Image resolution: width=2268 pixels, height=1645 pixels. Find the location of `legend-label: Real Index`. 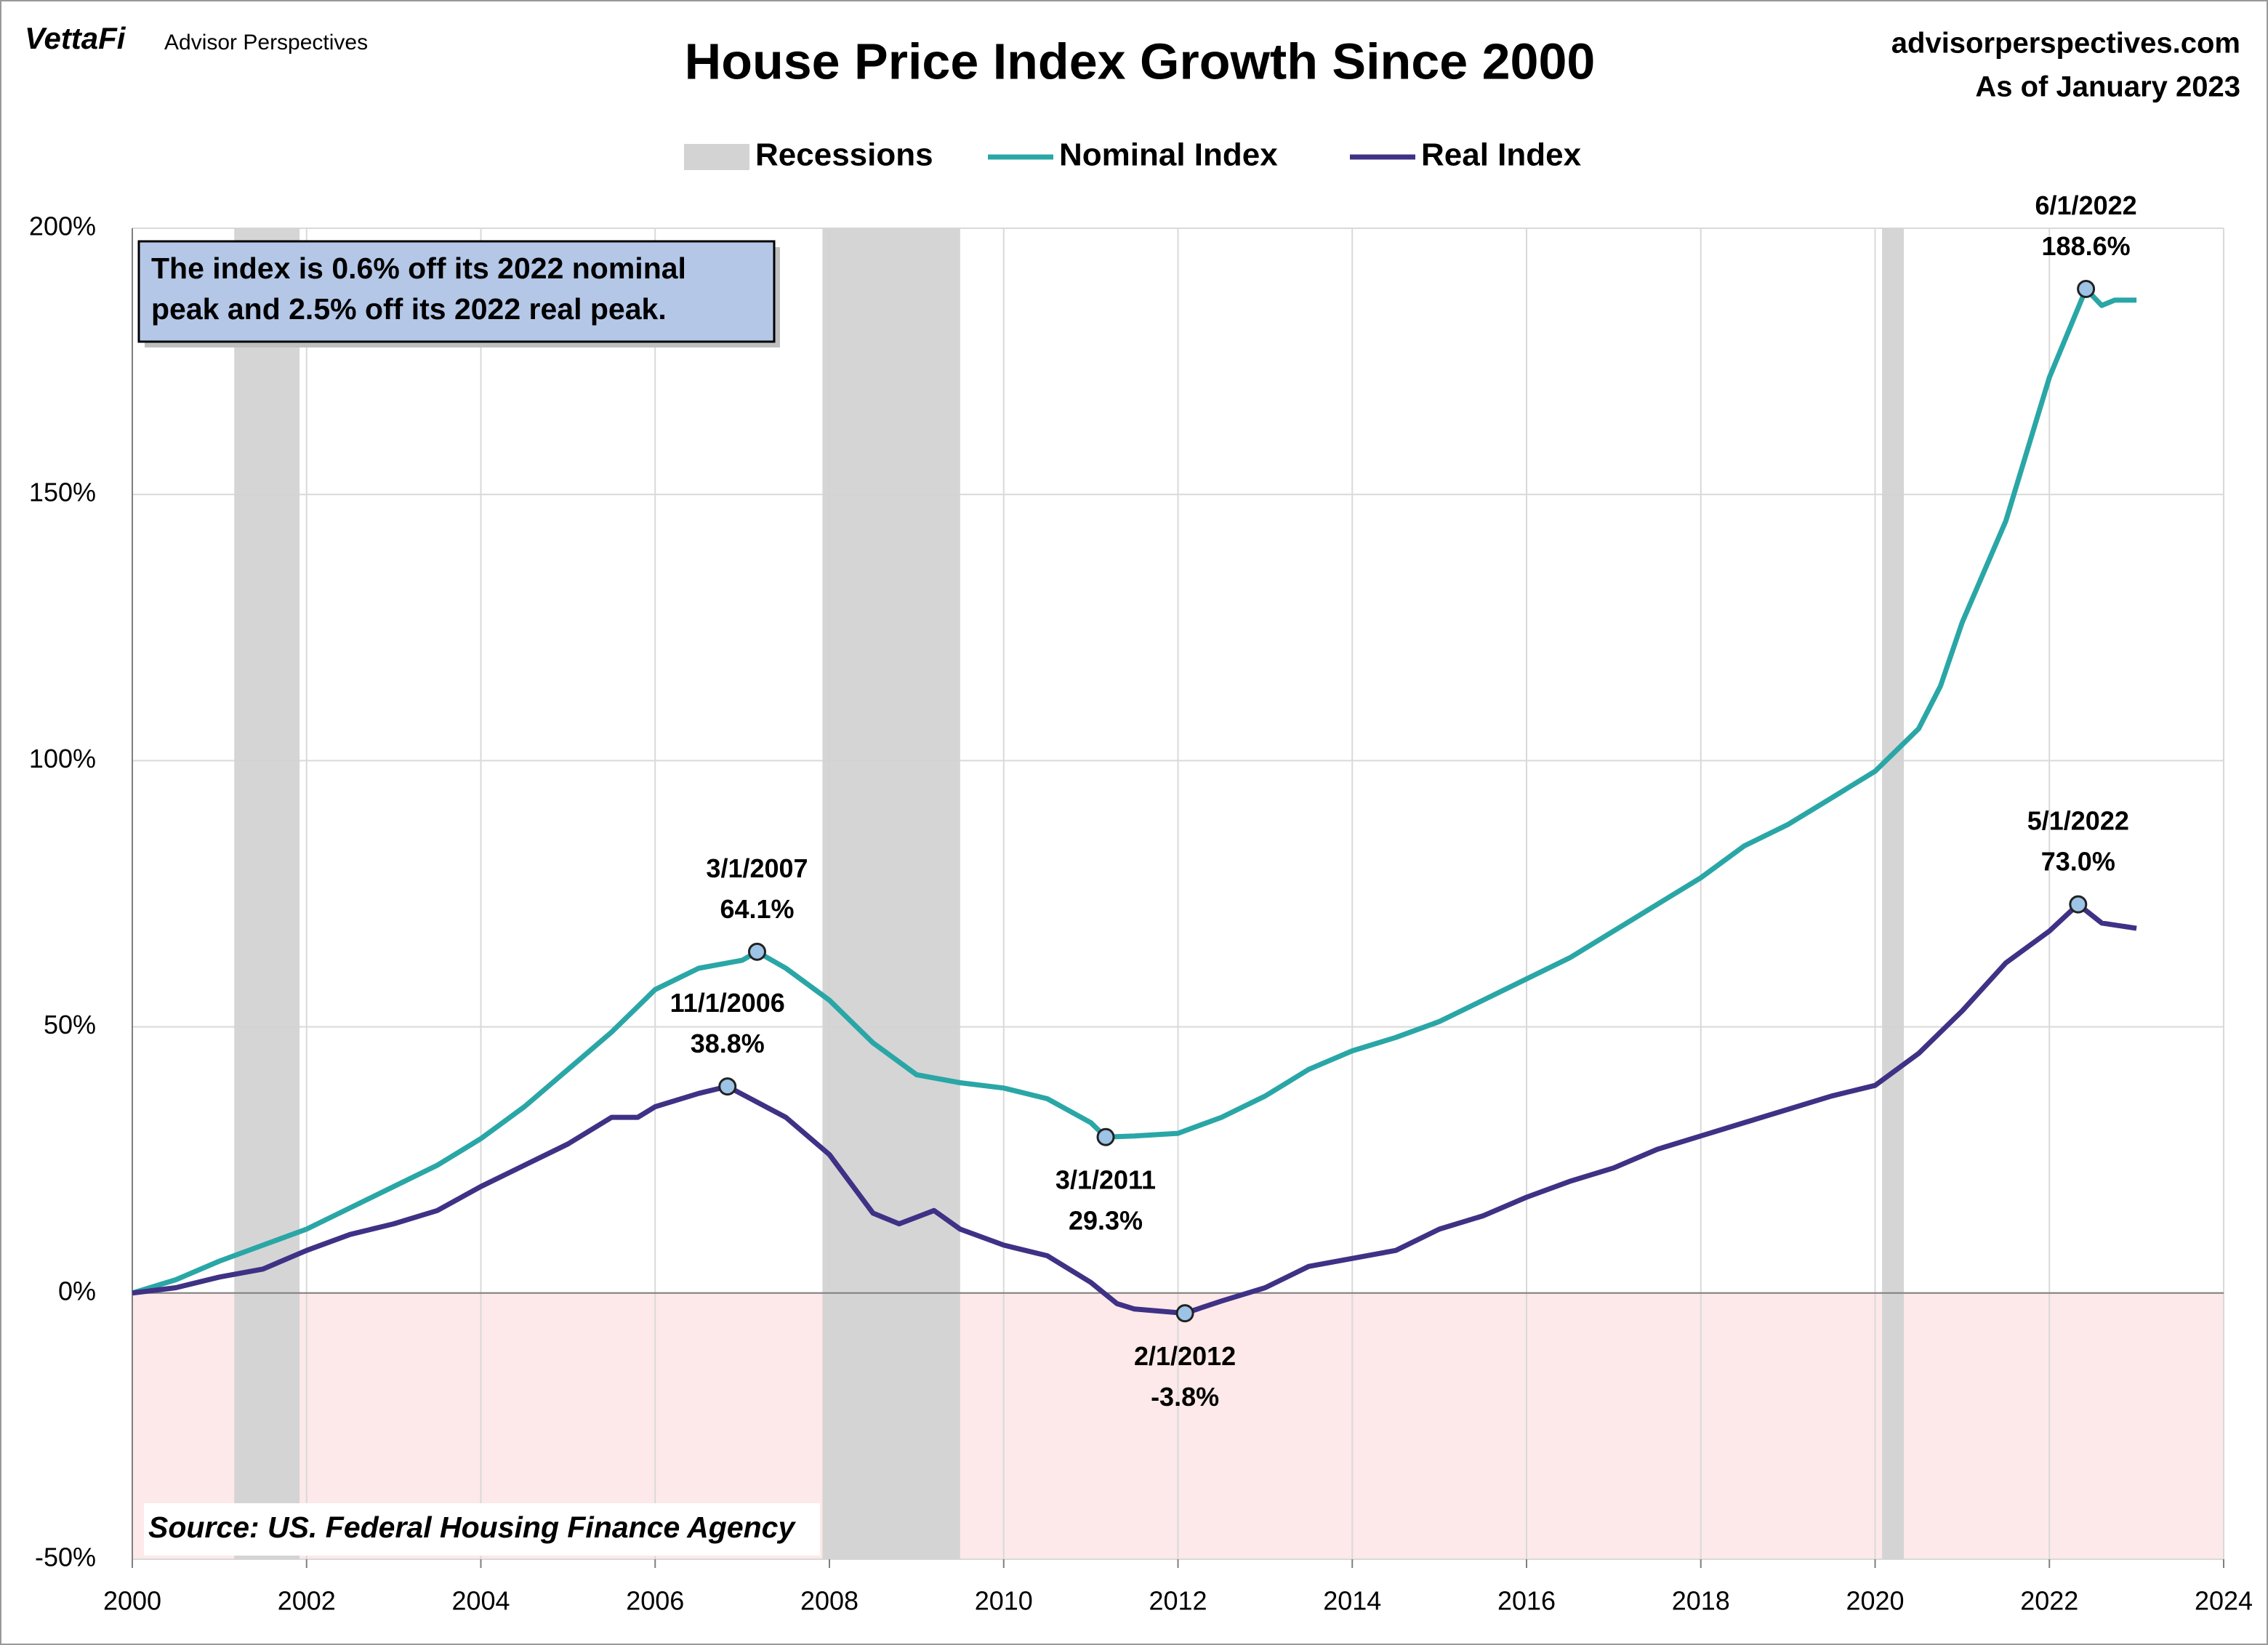

legend-label: Real Index is located at coordinates (1501, 155).